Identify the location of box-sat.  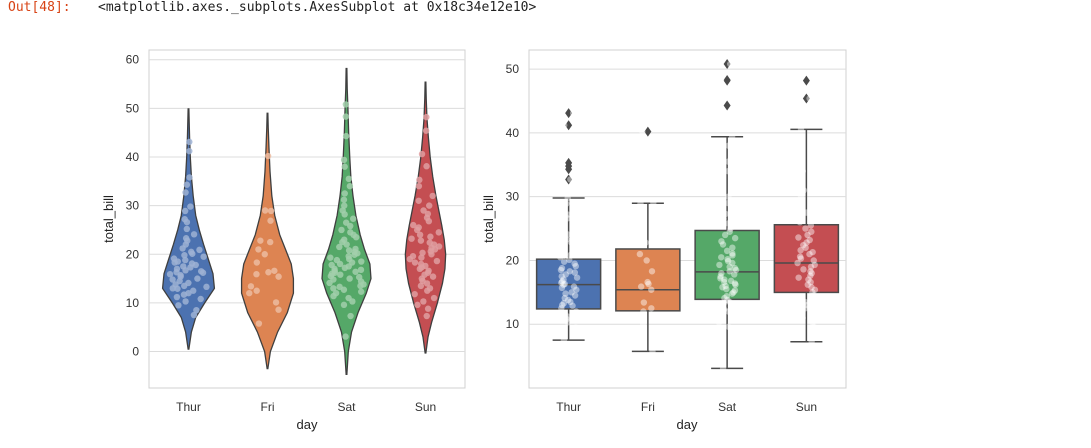
(727, 214).